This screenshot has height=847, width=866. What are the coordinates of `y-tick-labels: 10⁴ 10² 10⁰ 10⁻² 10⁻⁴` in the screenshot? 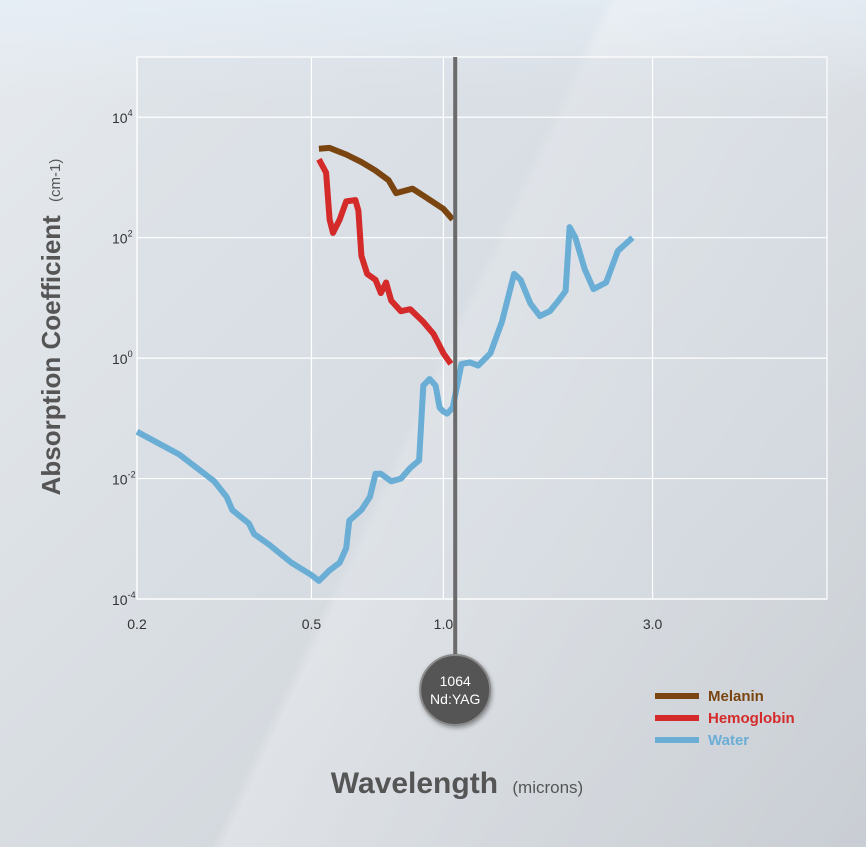 It's located at (124, 358).